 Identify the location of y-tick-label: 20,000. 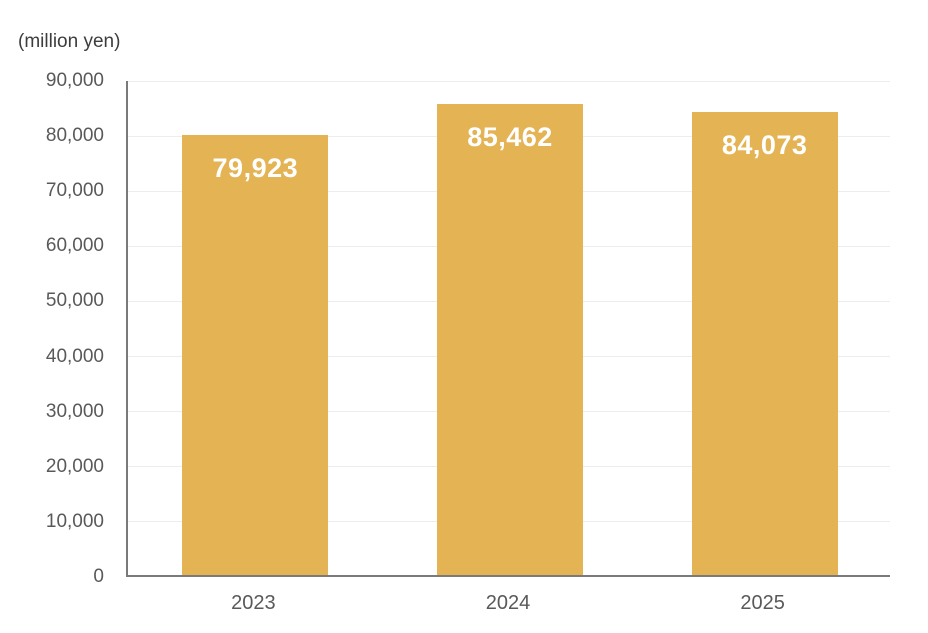
(74, 466).